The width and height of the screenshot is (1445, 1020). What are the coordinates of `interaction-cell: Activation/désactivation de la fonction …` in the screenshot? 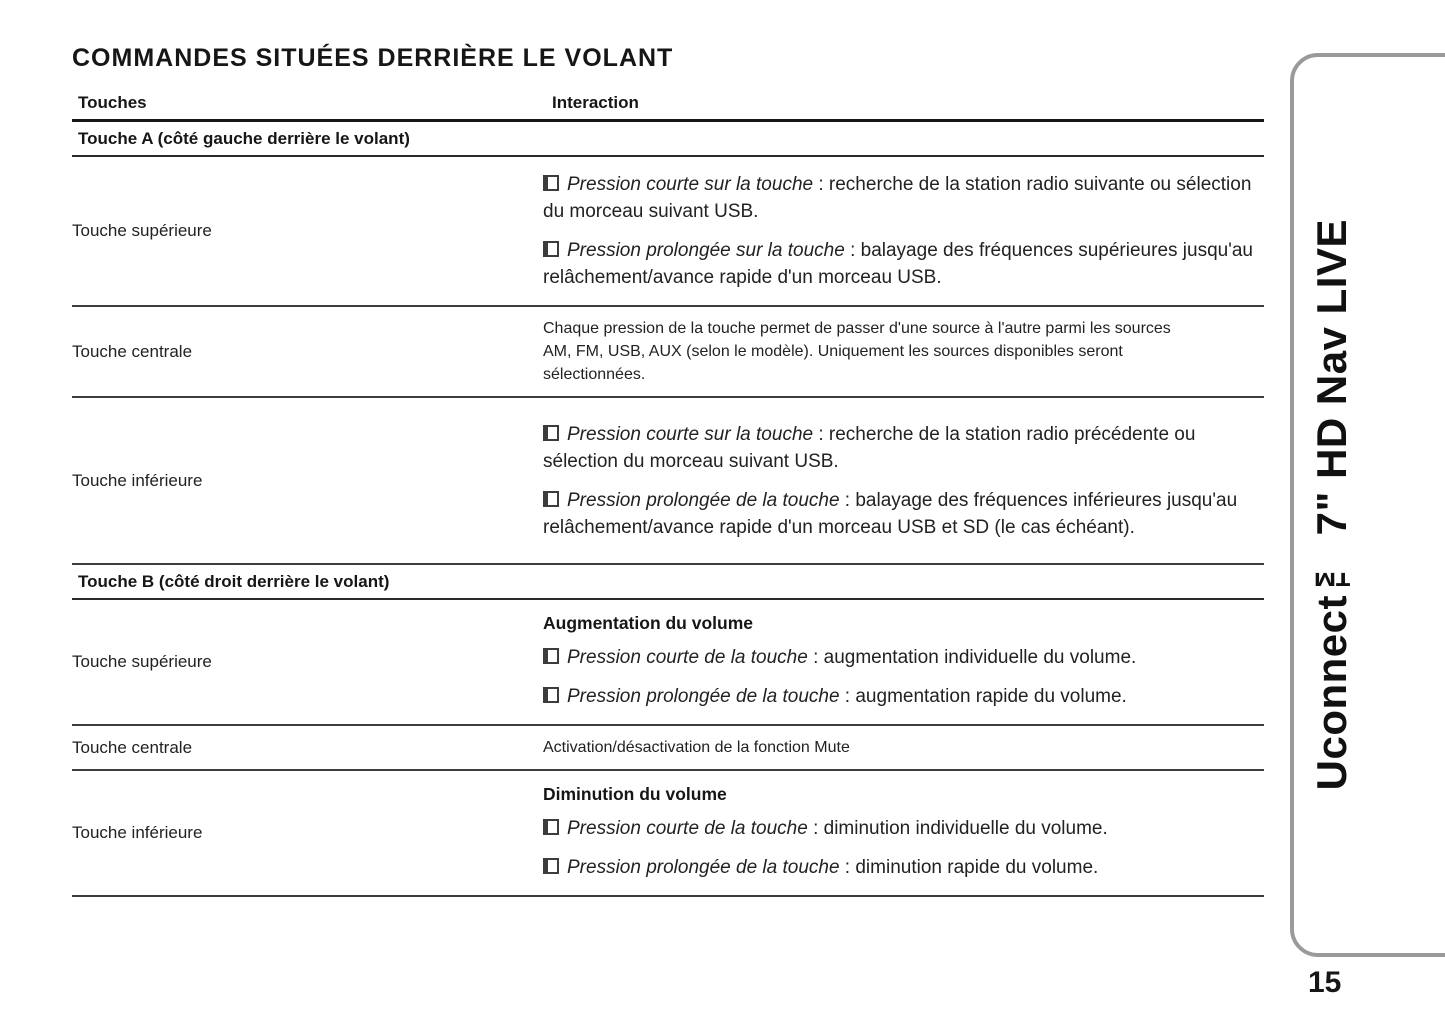 It's located at (898, 747).